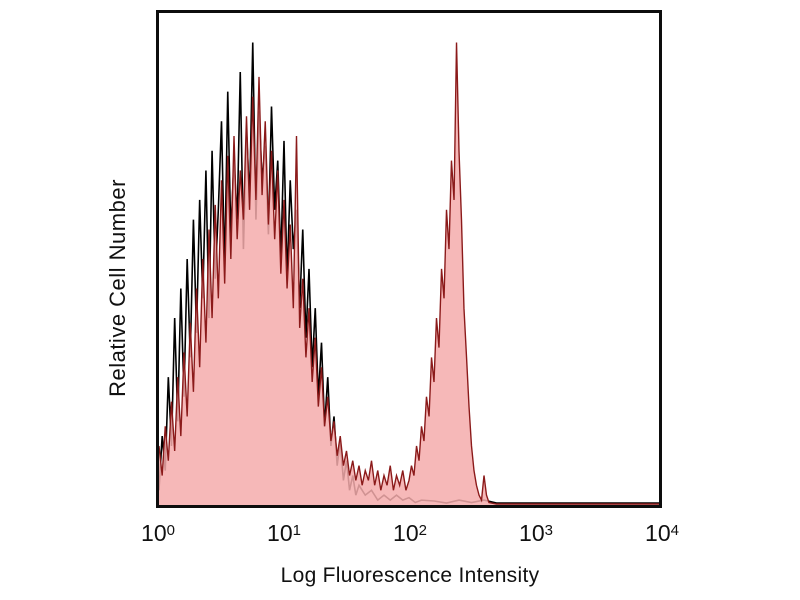  What do you see at coordinates (170, 530) in the screenshot?
I see `x-tick-exponent: 0` at bounding box center [170, 530].